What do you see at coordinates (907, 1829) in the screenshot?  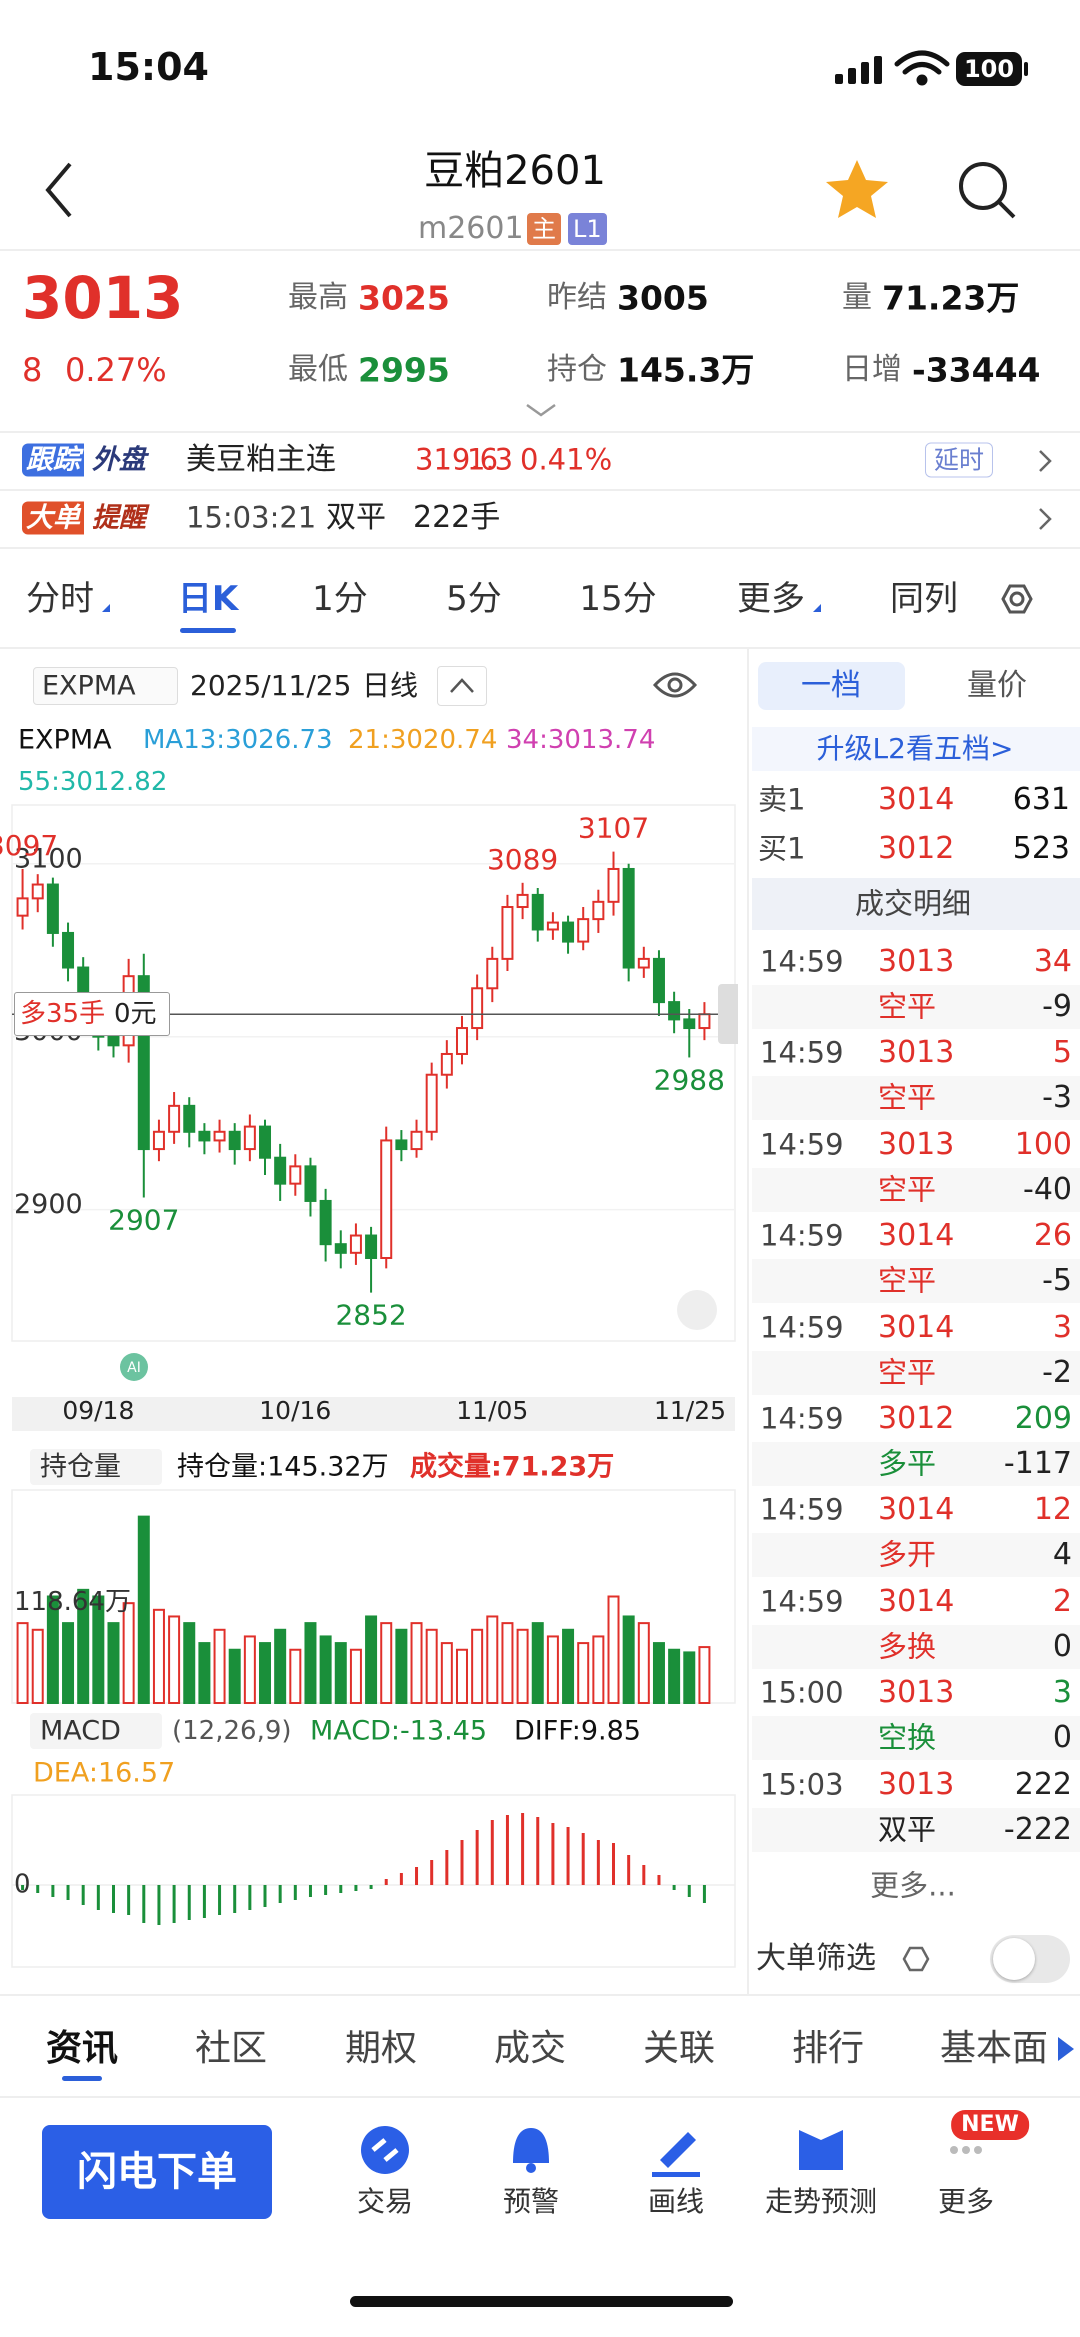 I see `trade-type: 双平` at bounding box center [907, 1829].